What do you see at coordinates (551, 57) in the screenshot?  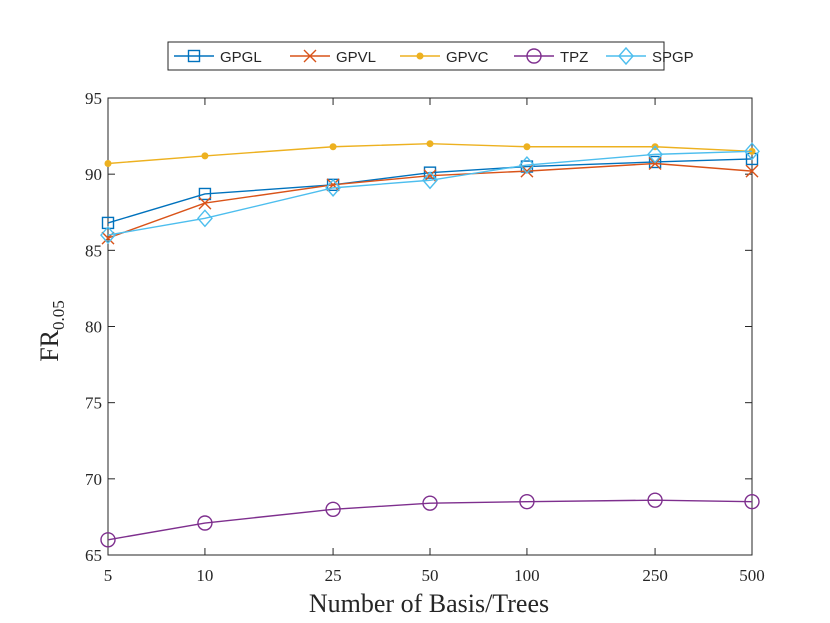 I see `legend-item-tpz: TPZ` at bounding box center [551, 57].